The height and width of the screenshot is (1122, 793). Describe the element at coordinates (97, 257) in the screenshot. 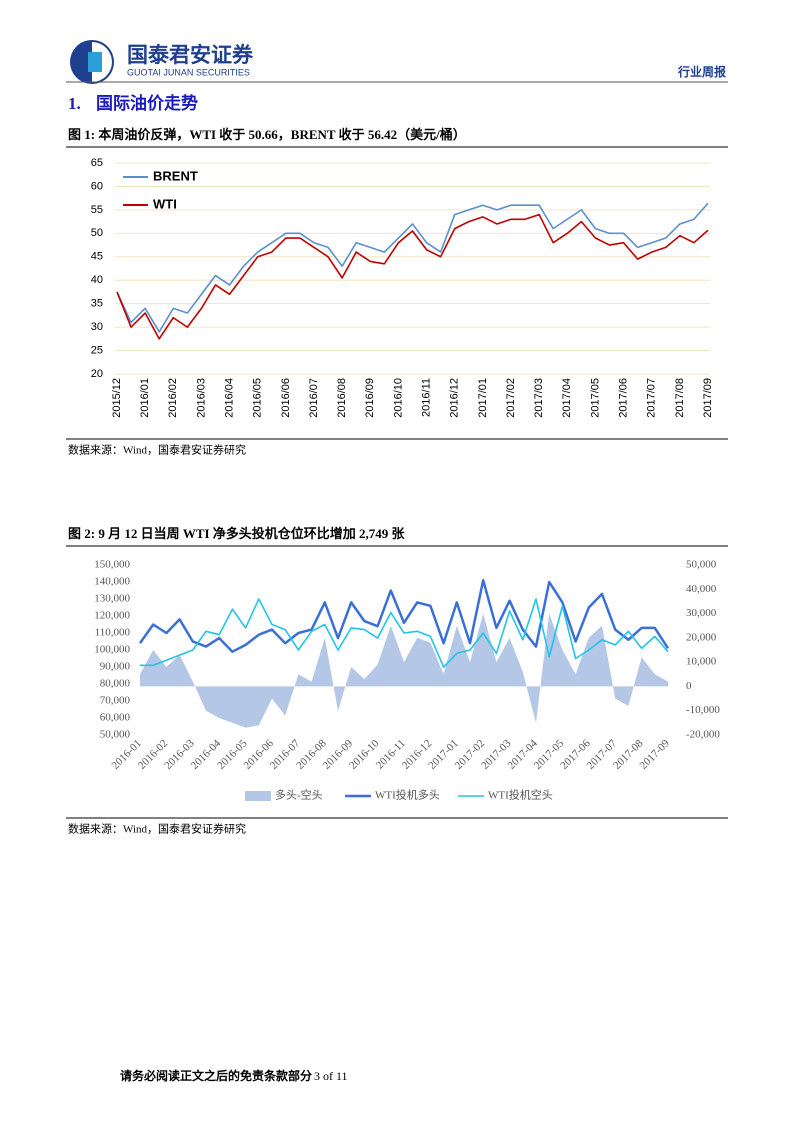

I see `y-tick-label: 45` at that location.